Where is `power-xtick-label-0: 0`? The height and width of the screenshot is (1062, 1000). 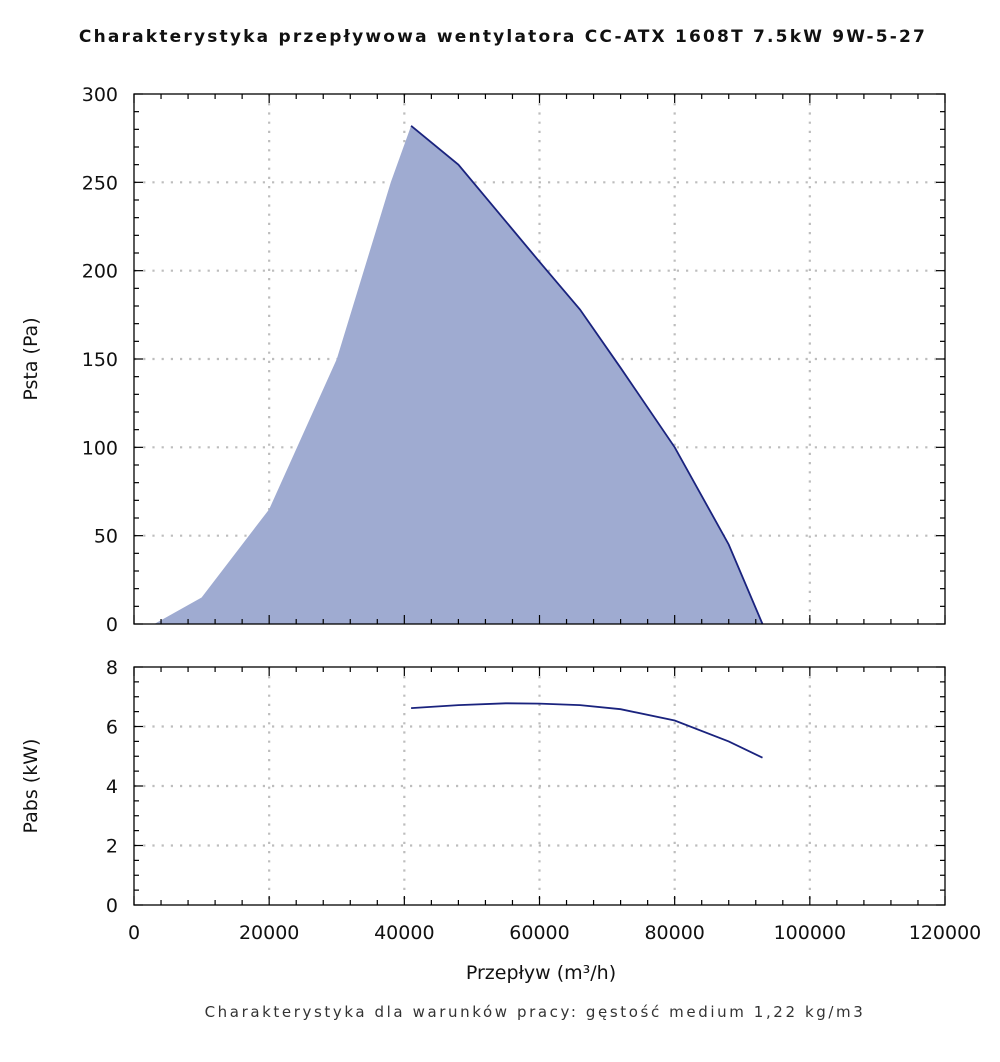
power-xtick-label-0: 0 is located at coordinates (134, 933).